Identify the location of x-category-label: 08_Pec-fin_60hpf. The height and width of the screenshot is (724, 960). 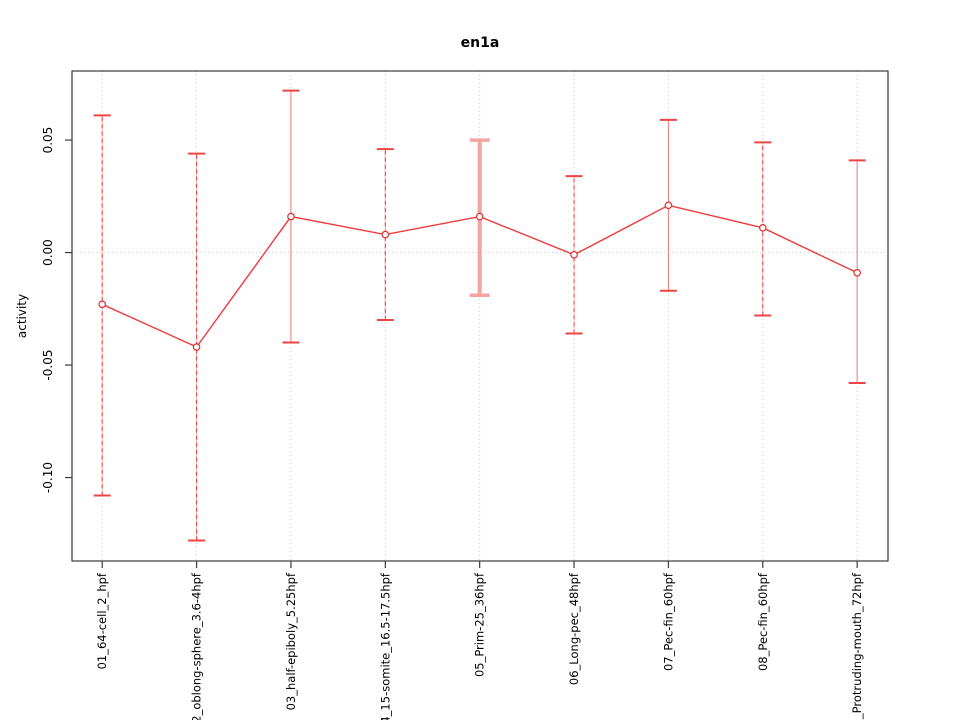
(763, 621).